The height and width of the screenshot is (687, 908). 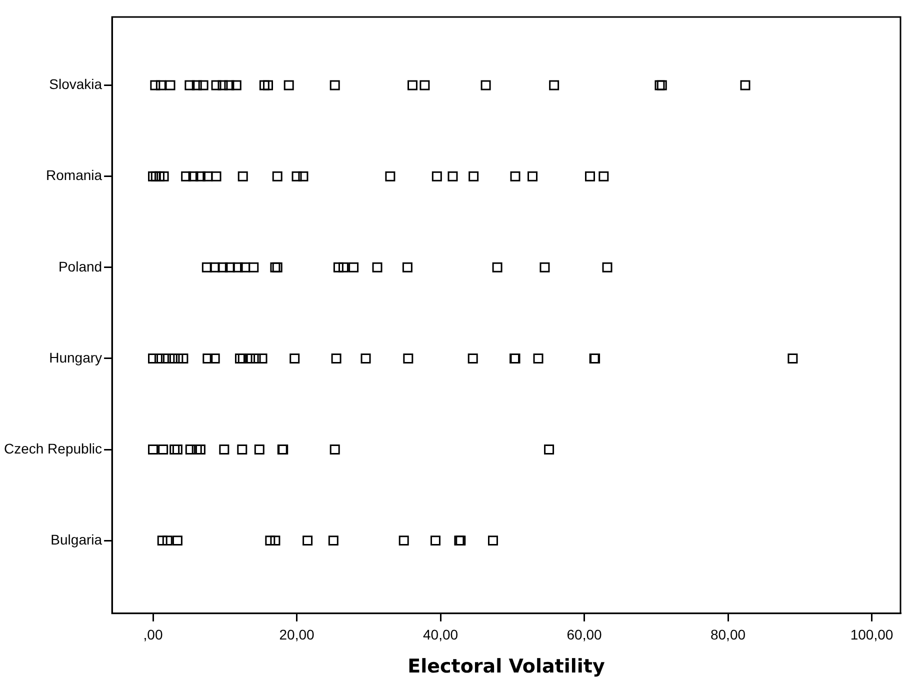 What do you see at coordinates (728, 634) in the screenshot?
I see `x-tick-label: 80,00` at bounding box center [728, 634].